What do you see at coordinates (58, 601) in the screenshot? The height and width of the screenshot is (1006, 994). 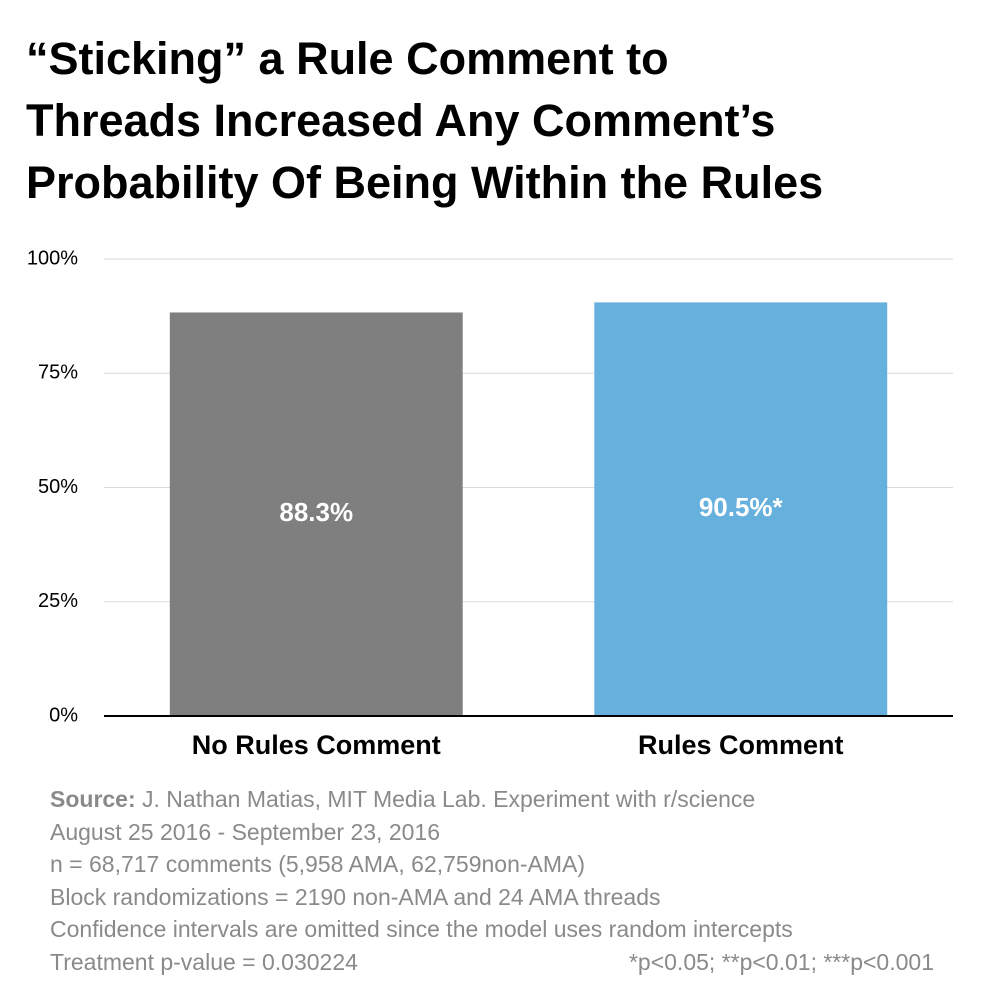 I see `y-tick-label: 25%` at bounding box center [58, 601].